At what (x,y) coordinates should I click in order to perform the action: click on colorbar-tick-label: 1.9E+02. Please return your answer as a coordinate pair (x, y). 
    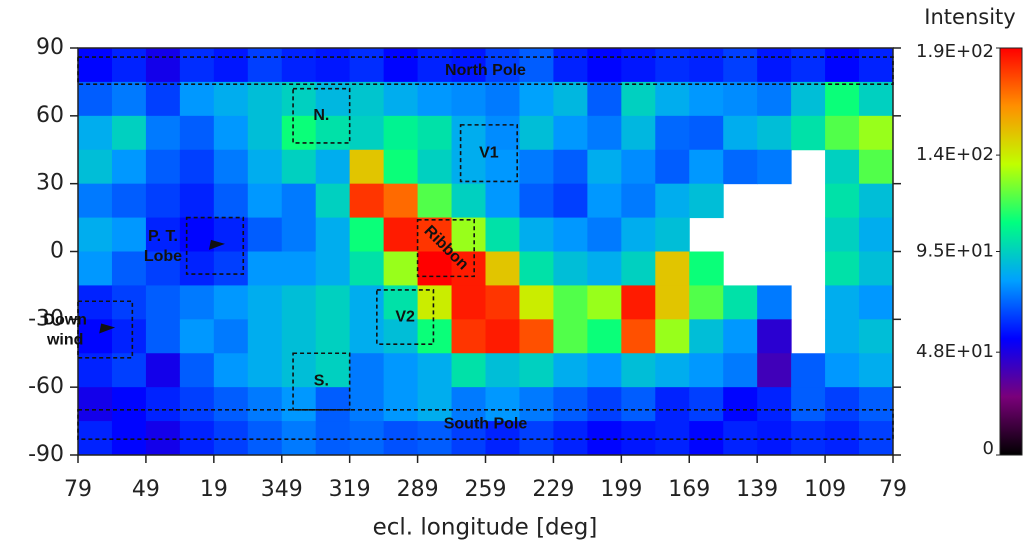
    Looking at the image, I should click on (955, 51).